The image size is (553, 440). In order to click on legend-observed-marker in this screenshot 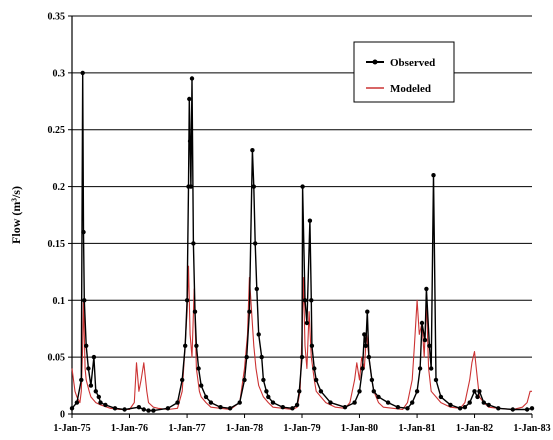, I will do `click(375, 62)`.